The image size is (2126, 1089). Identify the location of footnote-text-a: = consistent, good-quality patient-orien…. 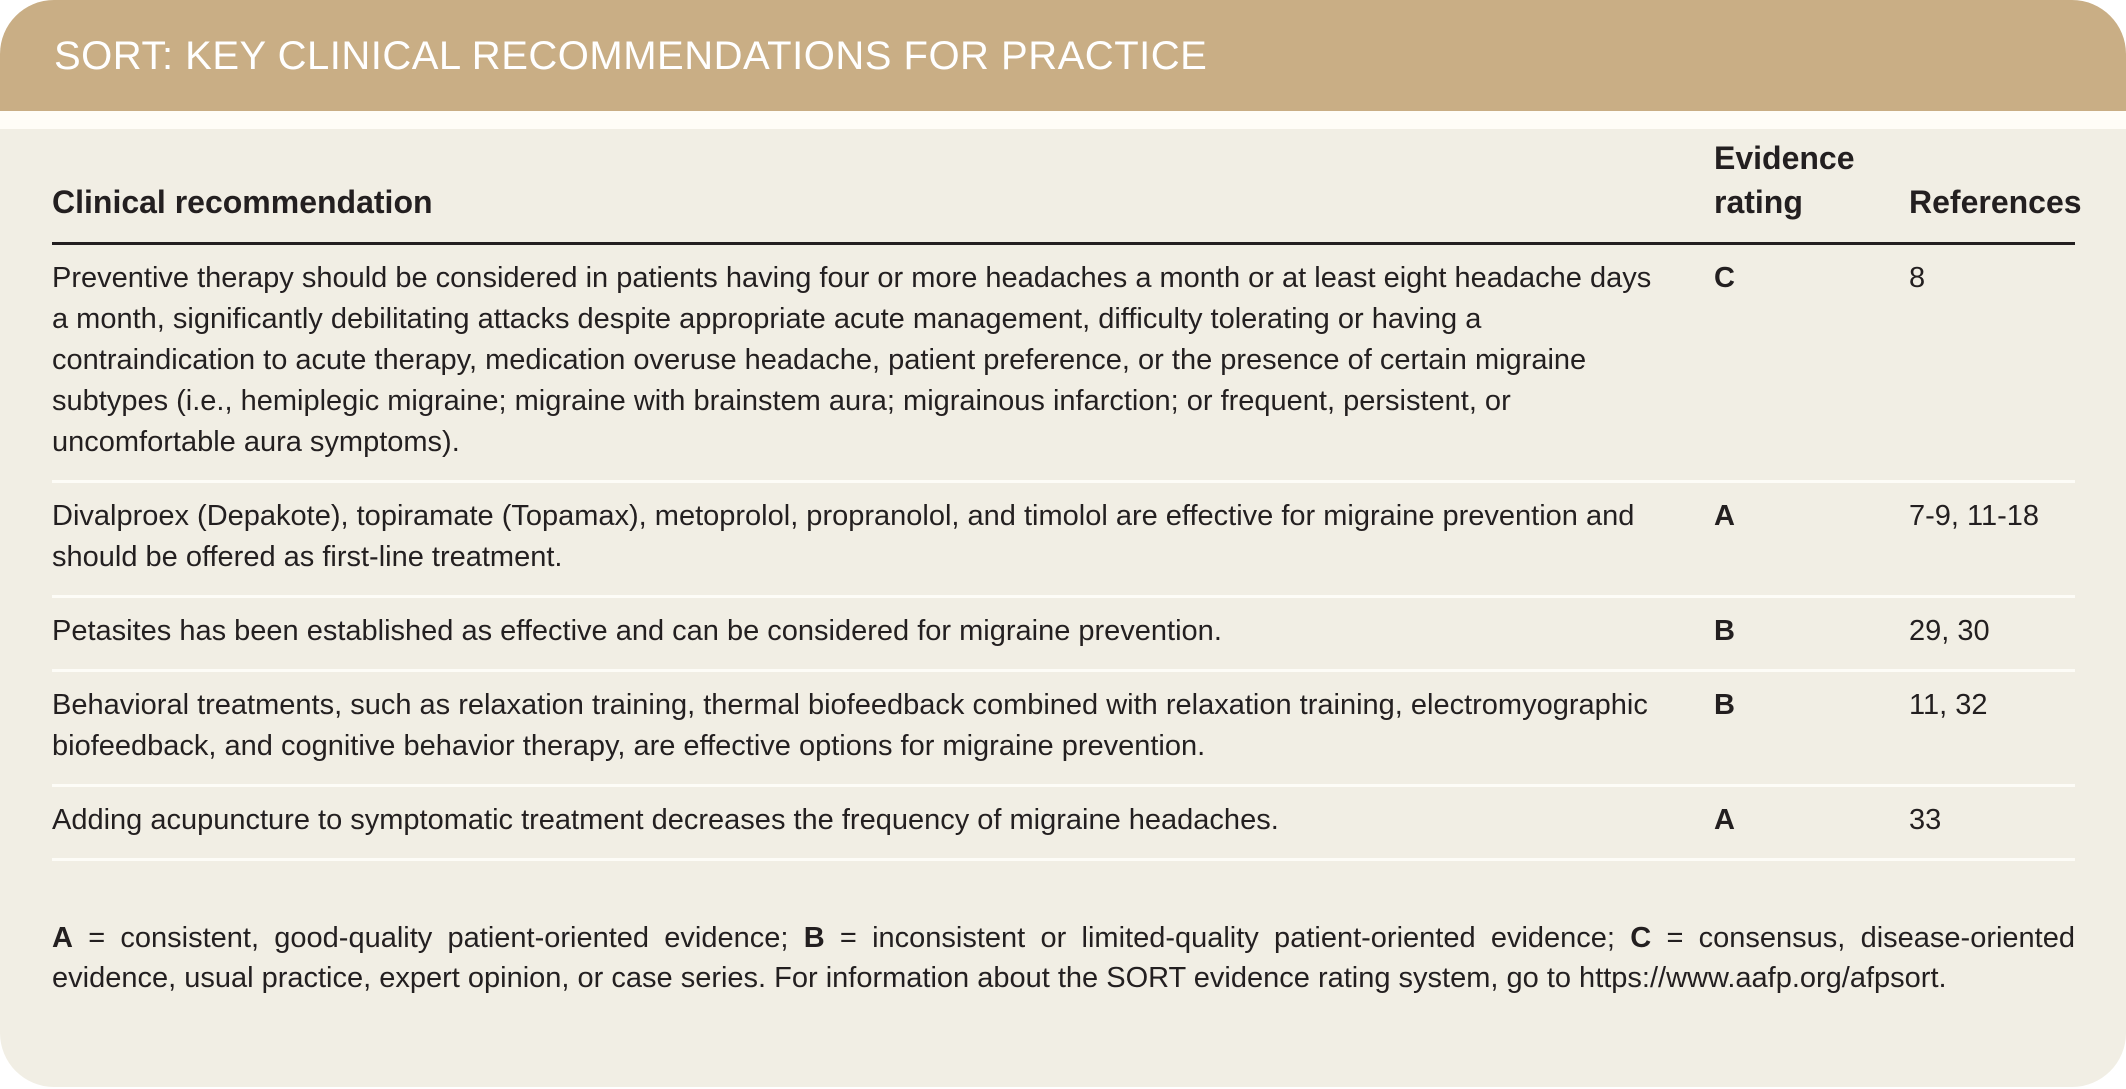
(438, 938).